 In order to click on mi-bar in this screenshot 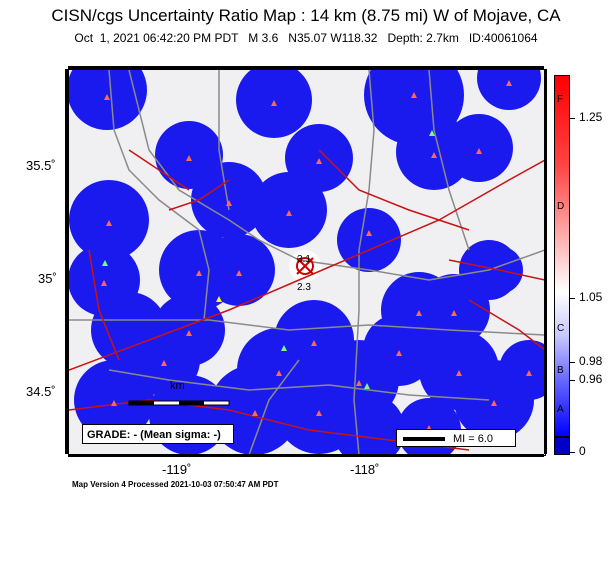, I will do `click(424, 439)`.